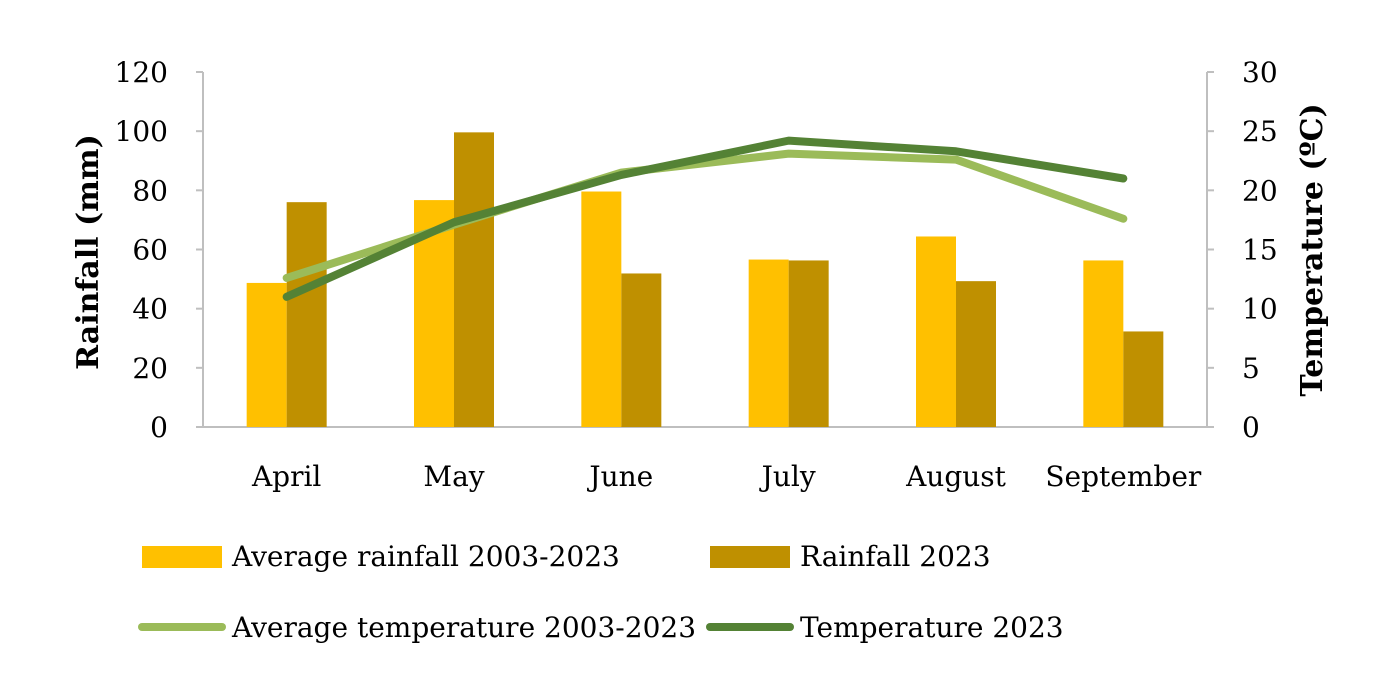 The height and width of the screenshot is (697, 1398). What do you see at coordinates (286, 476) in the screenshot?
I see `x-category-label: April` at bounding box center [286, 476].